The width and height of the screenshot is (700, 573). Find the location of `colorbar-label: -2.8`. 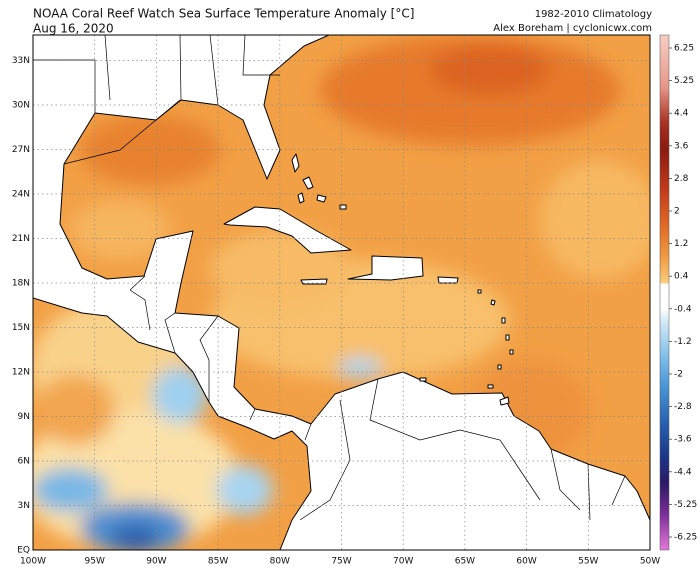

colorbar-label: -2.8 is located at coordinates (683, 407).